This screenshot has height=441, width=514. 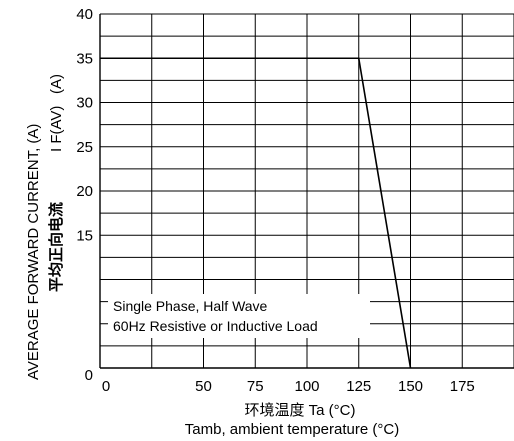 I want to click on x-tick-label: 50, so click(x=203, y=386).